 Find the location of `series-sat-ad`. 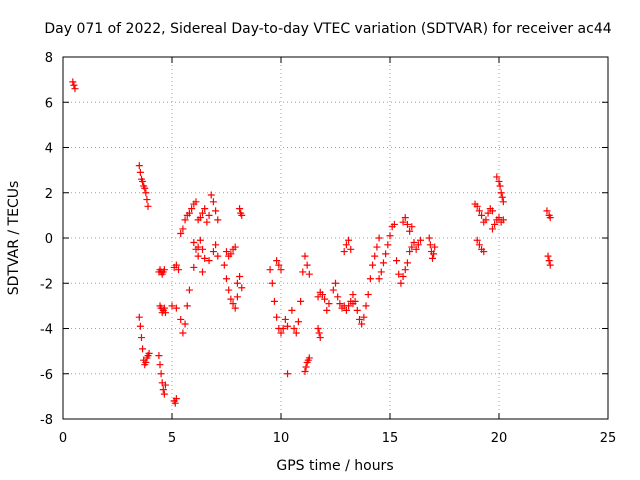

series-sat-ad is located at coordinates (432, 248).